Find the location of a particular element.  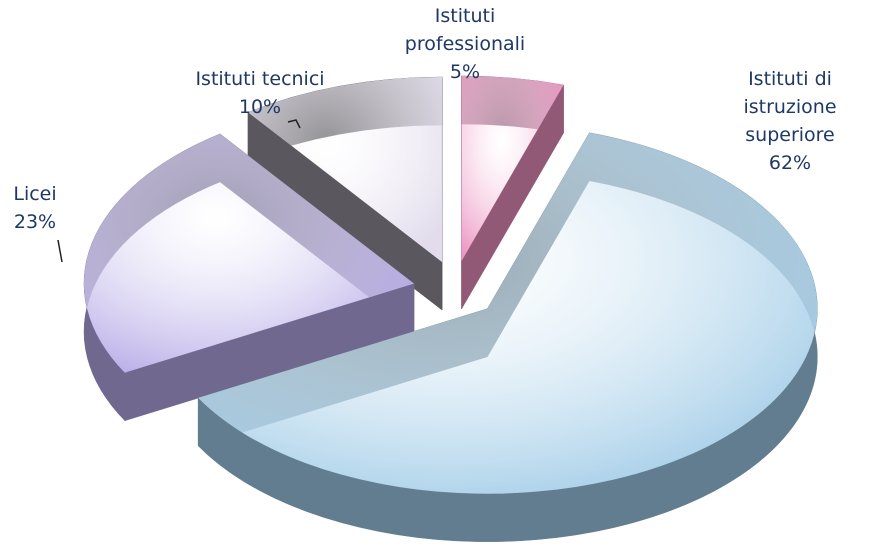

data-label: Istituti di istruzione superiore 62% is located at coordinates (790, 121).